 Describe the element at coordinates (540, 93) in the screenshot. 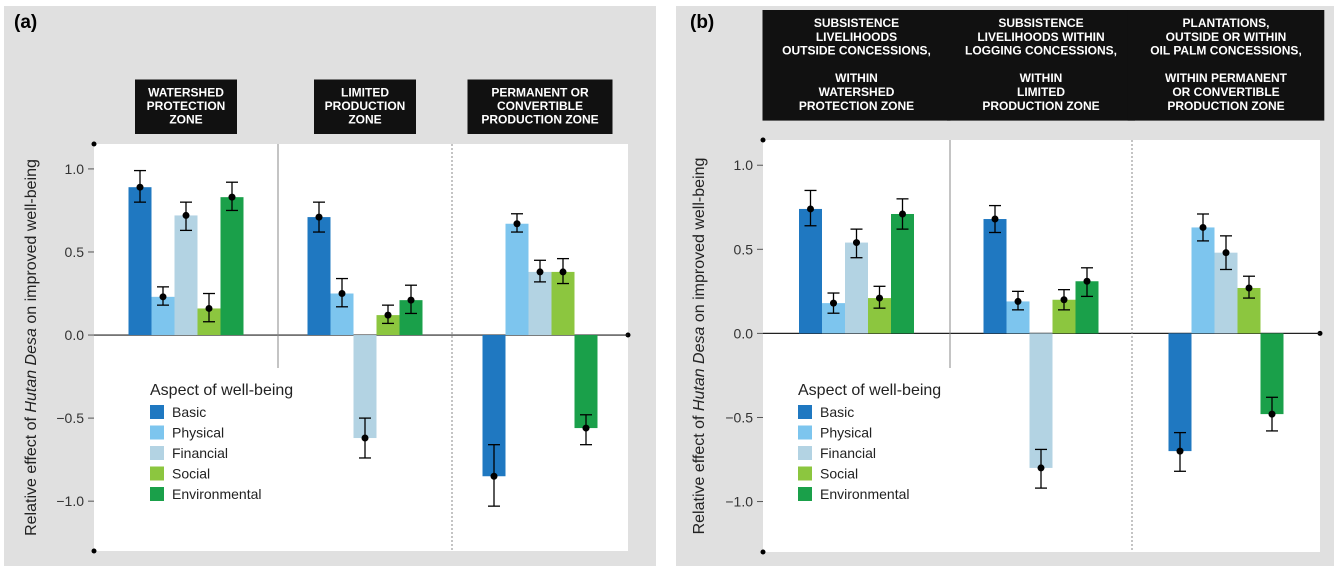

I see `zone-header-line: PERMANENT OR` at that location.